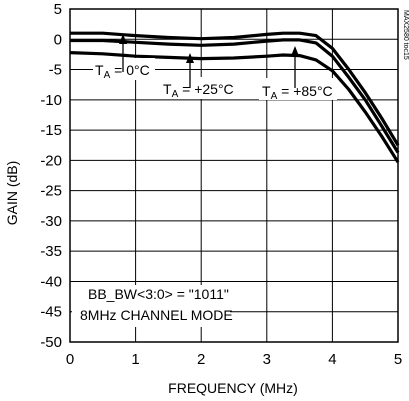 This screenshot has width=409, height=401. What do you see at coordinates (233, 388) in the screenshot?
I see `x-axis-label: FREQUENCY (MHz)` at bounding box center [233, 388].